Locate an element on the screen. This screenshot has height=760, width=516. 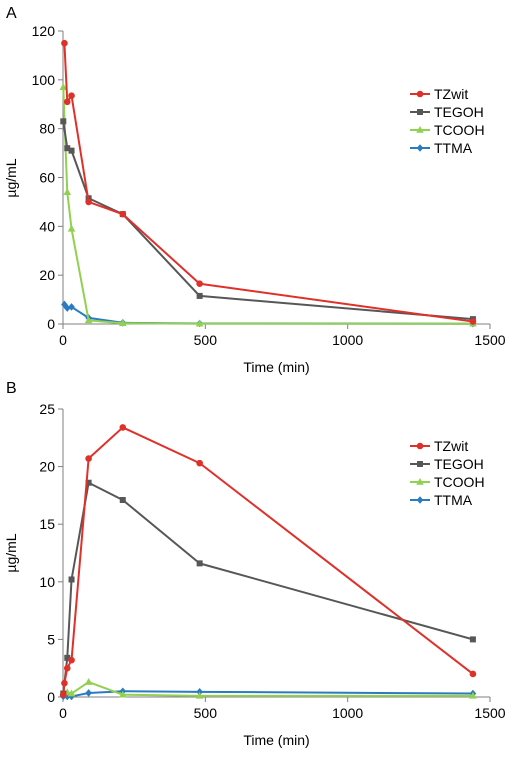
y-tick-label: 100 is located at coordinates (44, 80).